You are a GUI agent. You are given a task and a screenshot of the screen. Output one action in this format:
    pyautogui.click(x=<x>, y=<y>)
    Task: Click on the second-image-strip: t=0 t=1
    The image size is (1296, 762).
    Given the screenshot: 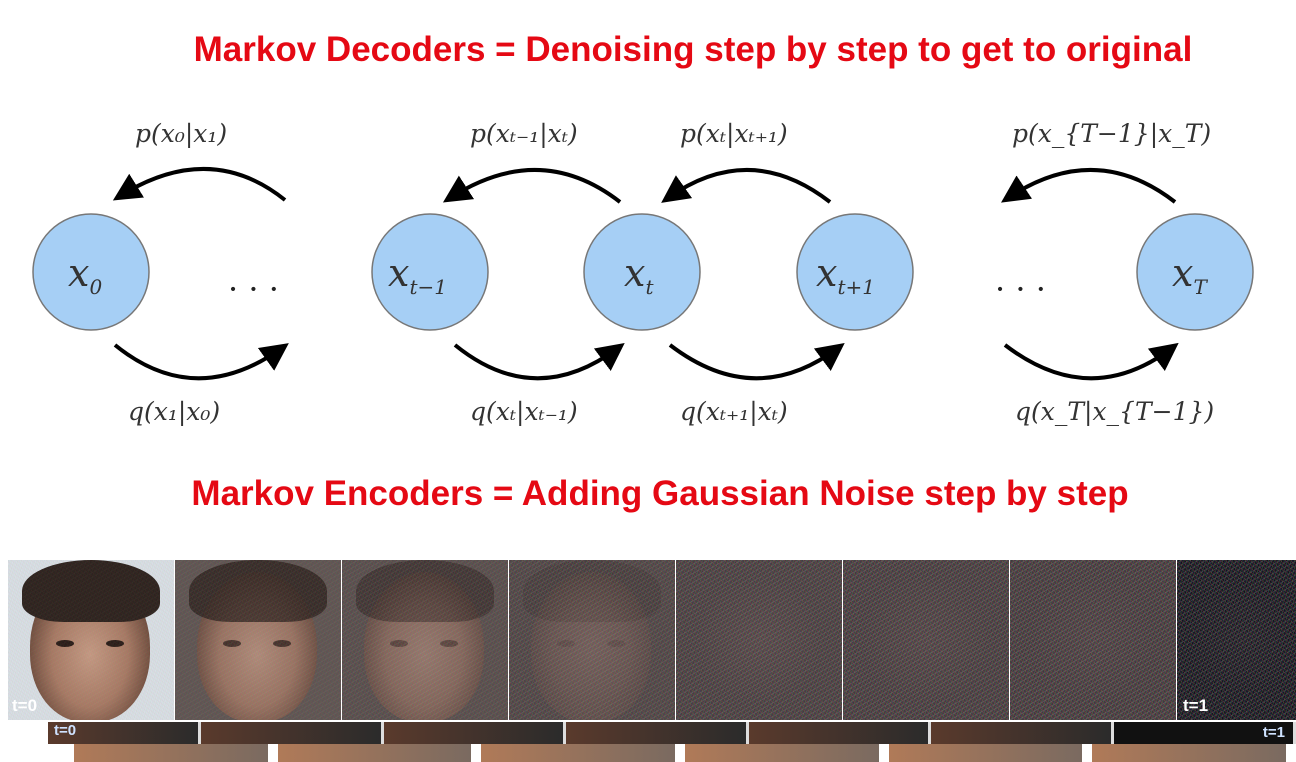 What is the action you would take?
    pyautogui.click(x=672, y=733)
    